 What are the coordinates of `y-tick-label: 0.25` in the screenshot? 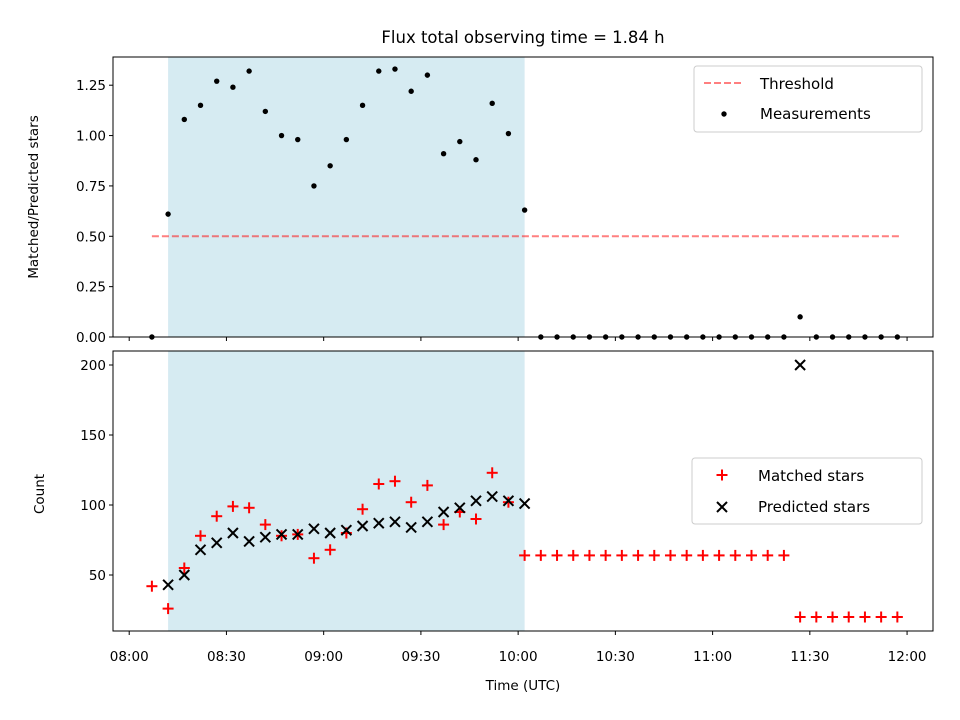 It's located at (91, 288).